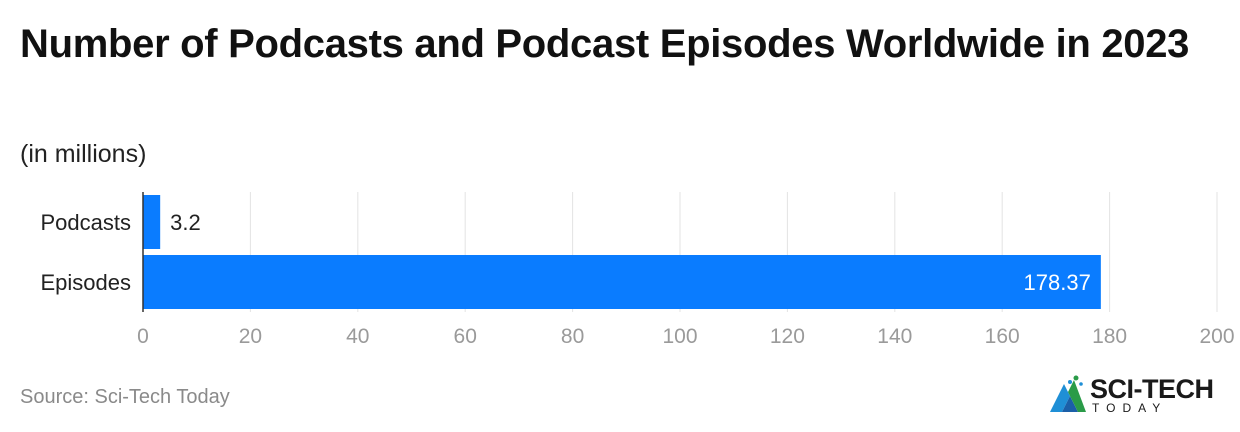 The height and width of the screenshot is (432, 1240). What do you see at coordinates (1130, 408) in the screenshot?
I see `logo-subtext: TODAY` at bounding box center [1130, 408].